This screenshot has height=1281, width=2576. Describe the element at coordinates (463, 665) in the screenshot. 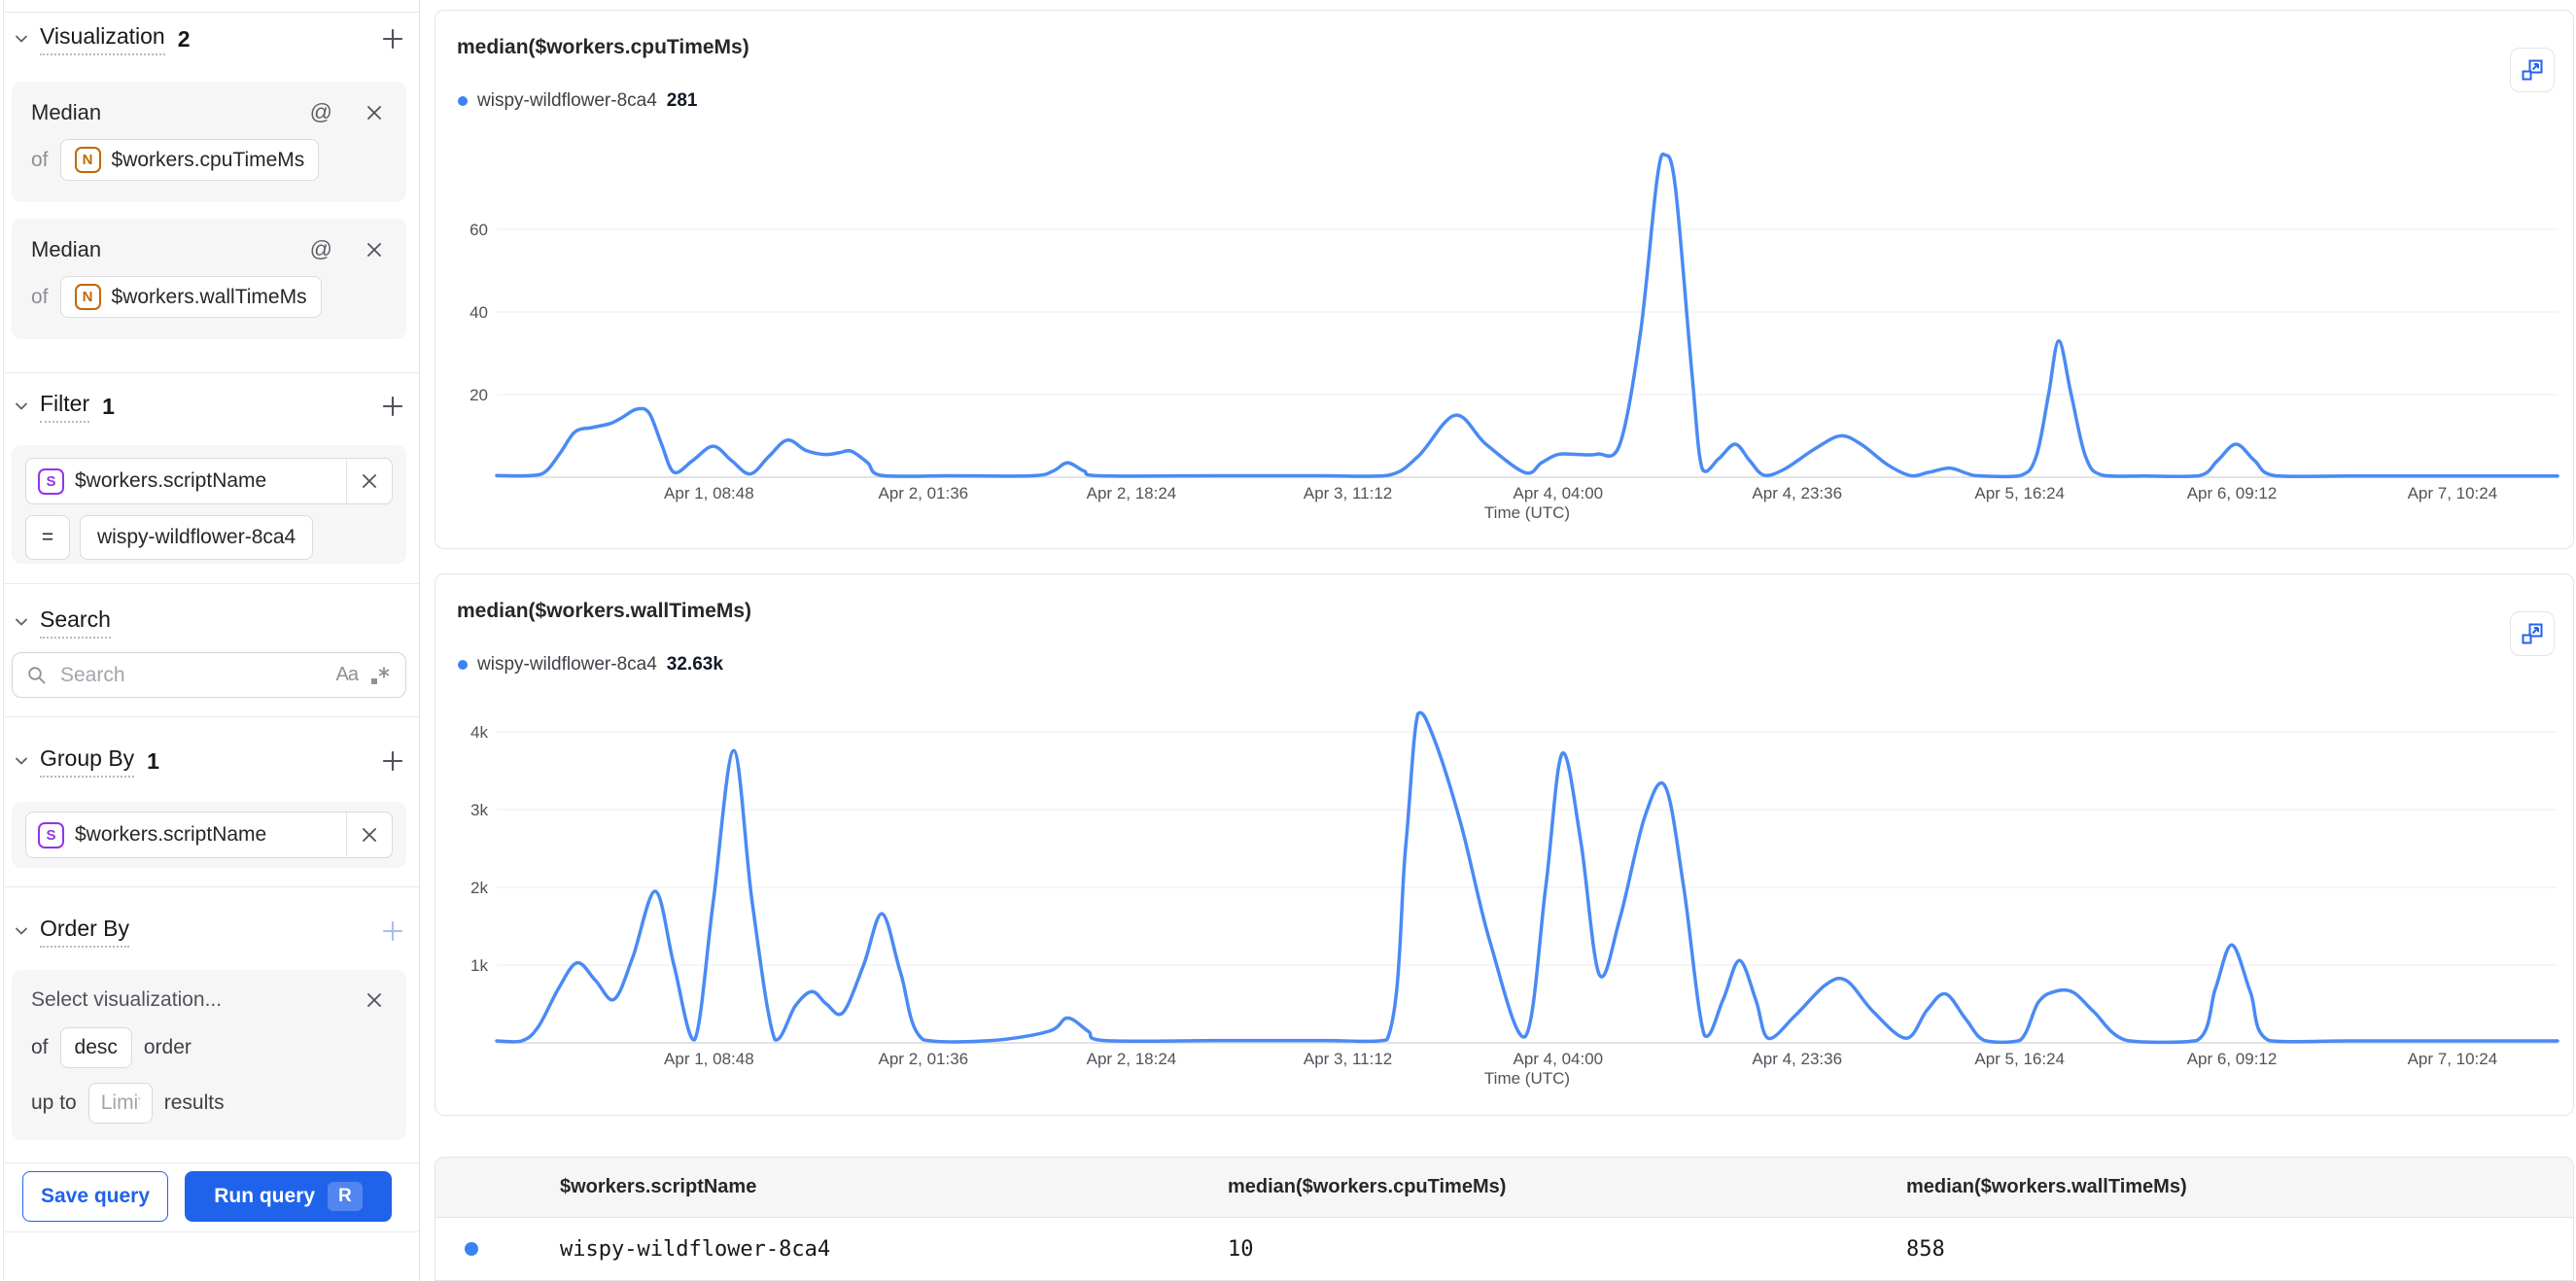

I see `series-color-dot` at that location.